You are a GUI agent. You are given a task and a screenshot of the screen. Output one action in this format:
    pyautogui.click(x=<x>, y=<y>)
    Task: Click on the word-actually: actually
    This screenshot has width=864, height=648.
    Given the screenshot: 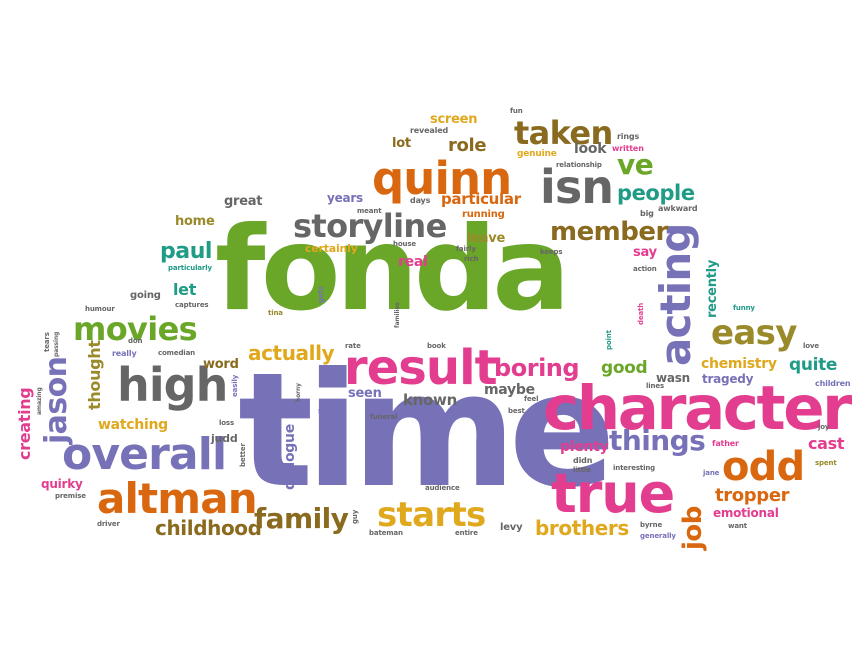 What is the action you would take?
    pyautogui.click(x=291, y=353)
    